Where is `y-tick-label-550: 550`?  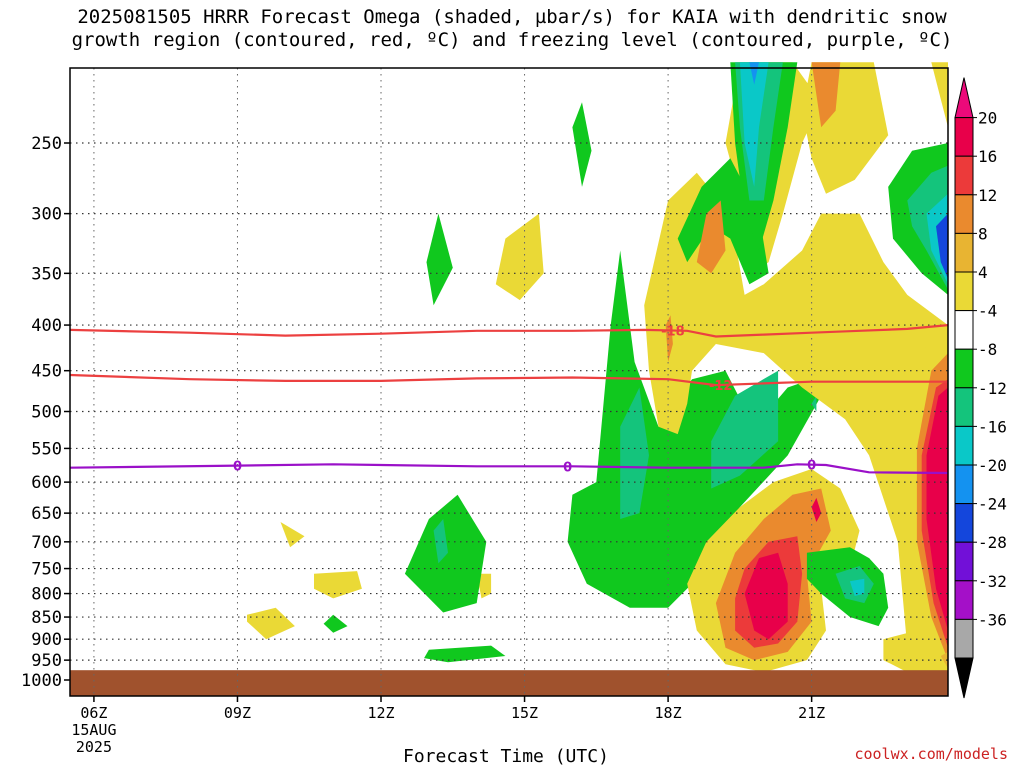 y-tick-label-550: 550 is located at coordinates (46, 449).